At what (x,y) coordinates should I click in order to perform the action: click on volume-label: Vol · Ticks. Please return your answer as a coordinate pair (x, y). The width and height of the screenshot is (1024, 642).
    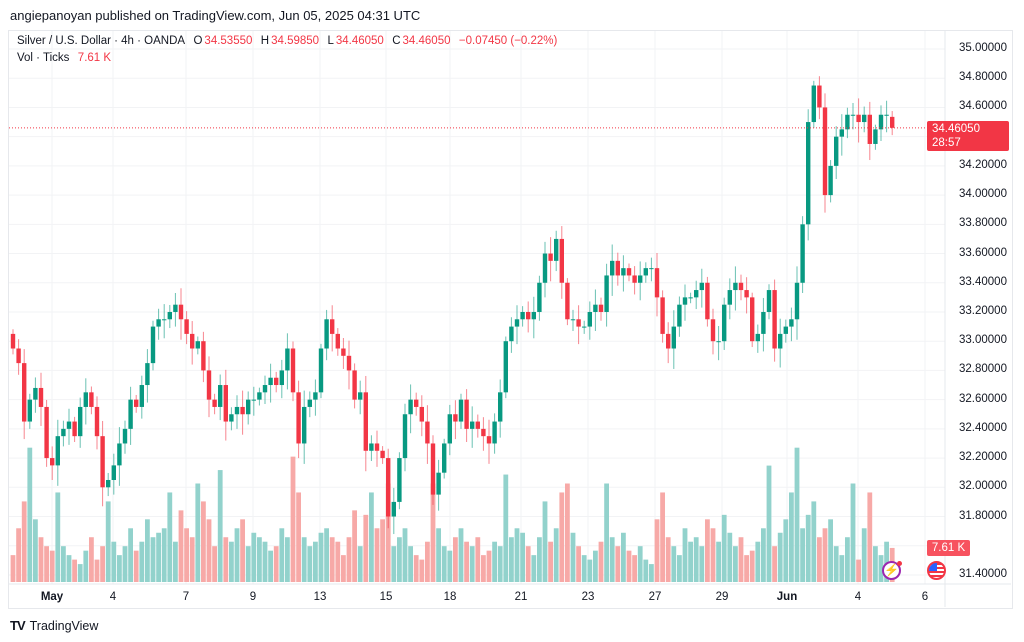
    Looking at the image, I should click on (43, 58).